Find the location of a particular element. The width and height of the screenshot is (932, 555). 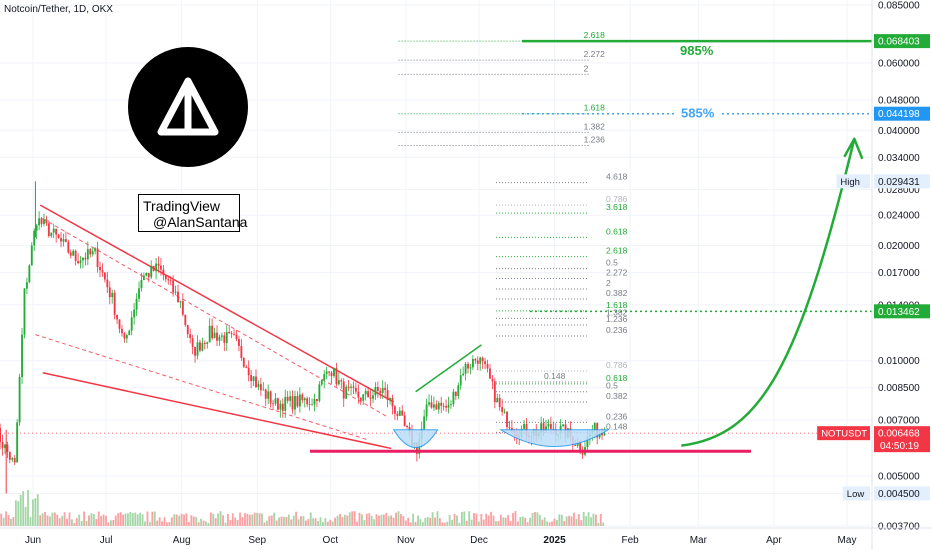

fib-level-label: 0.786 is located at coordinates (617, 365).